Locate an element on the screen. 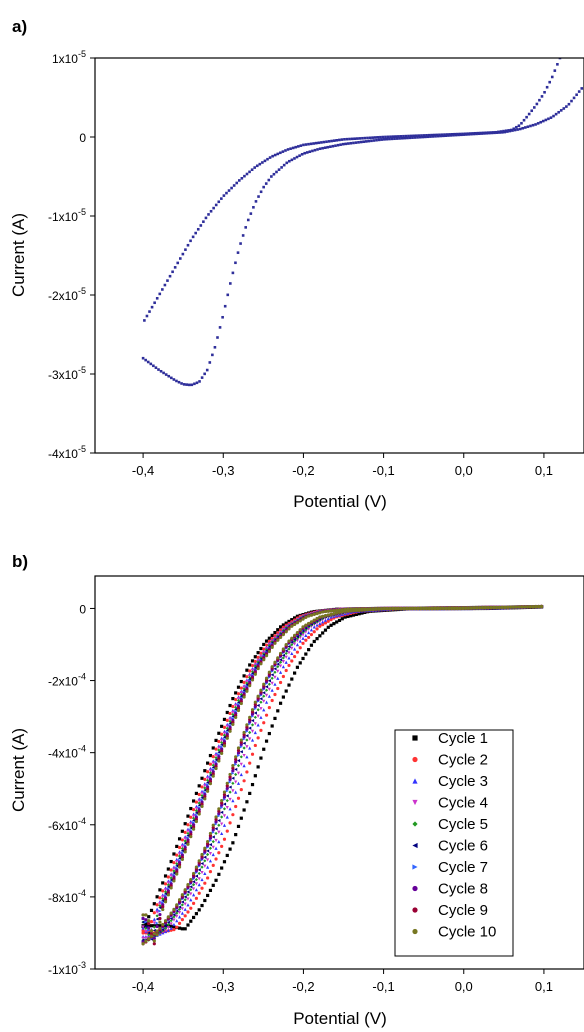 This screenshot has width=584, height=1032. y-tick-label: -1x10⁻³ is located at coordinates (67, 968).